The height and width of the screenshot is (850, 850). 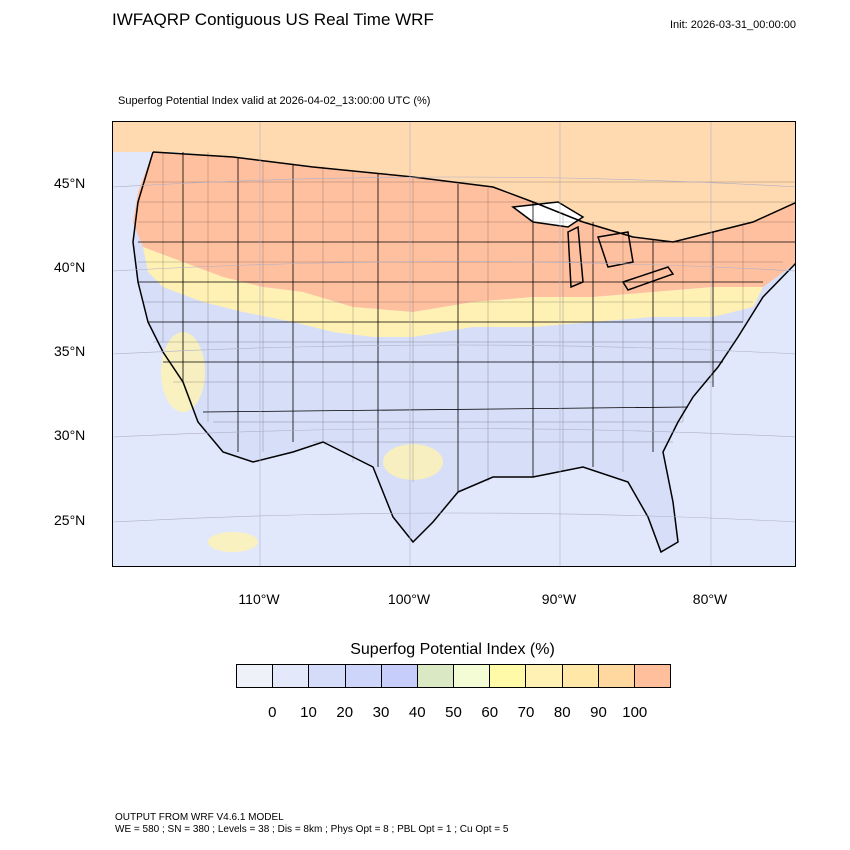 I want to click on colorbar-tick-label: 90, so click(x=598, y=712).